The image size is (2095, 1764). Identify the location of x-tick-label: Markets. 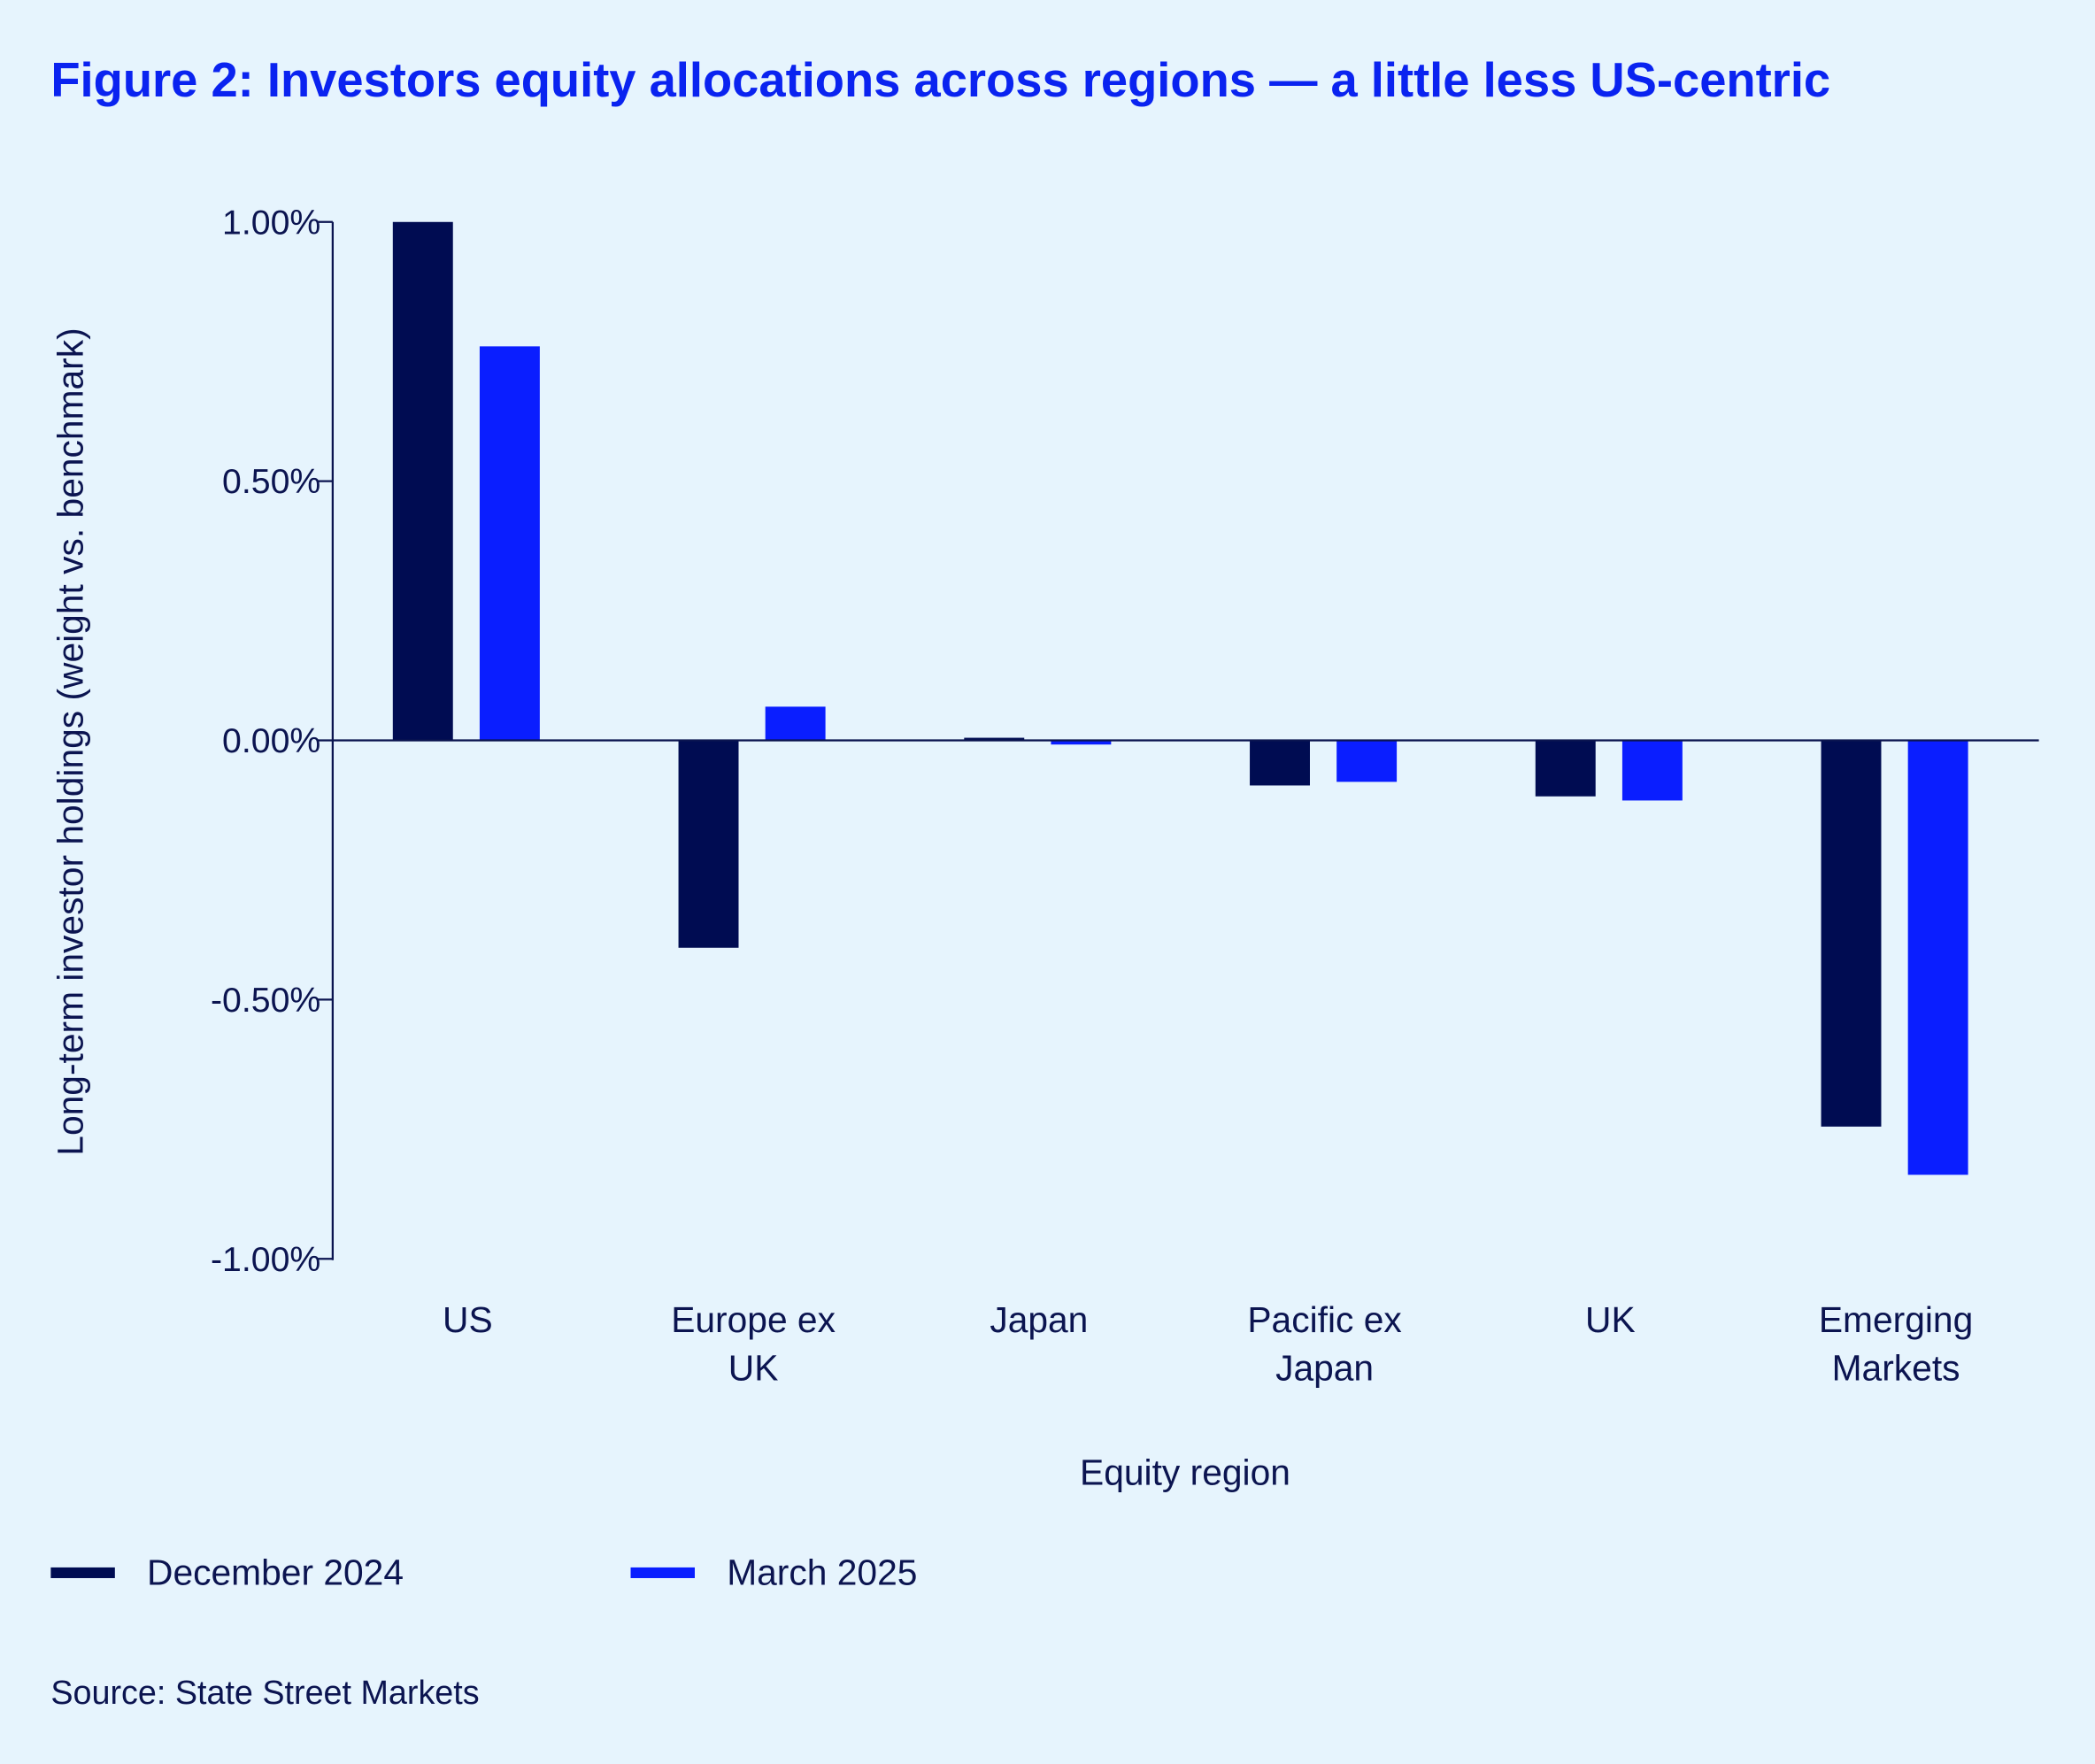
(1896, 1368).